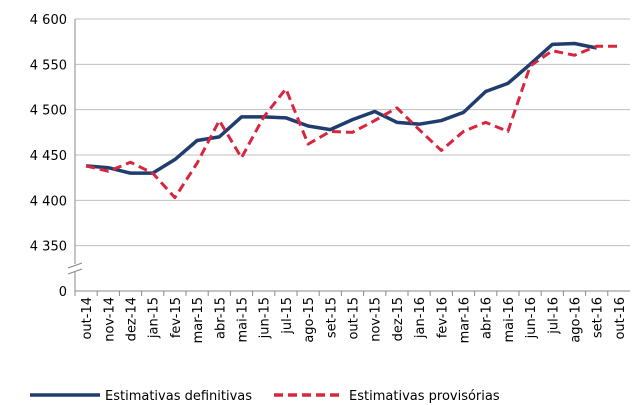 This screenshot has height=405, width=633. What do you see at coordinates (48, 201) in the screenshot?
I see `y-tick-label: 4 400` at bounding box center [48, 201].